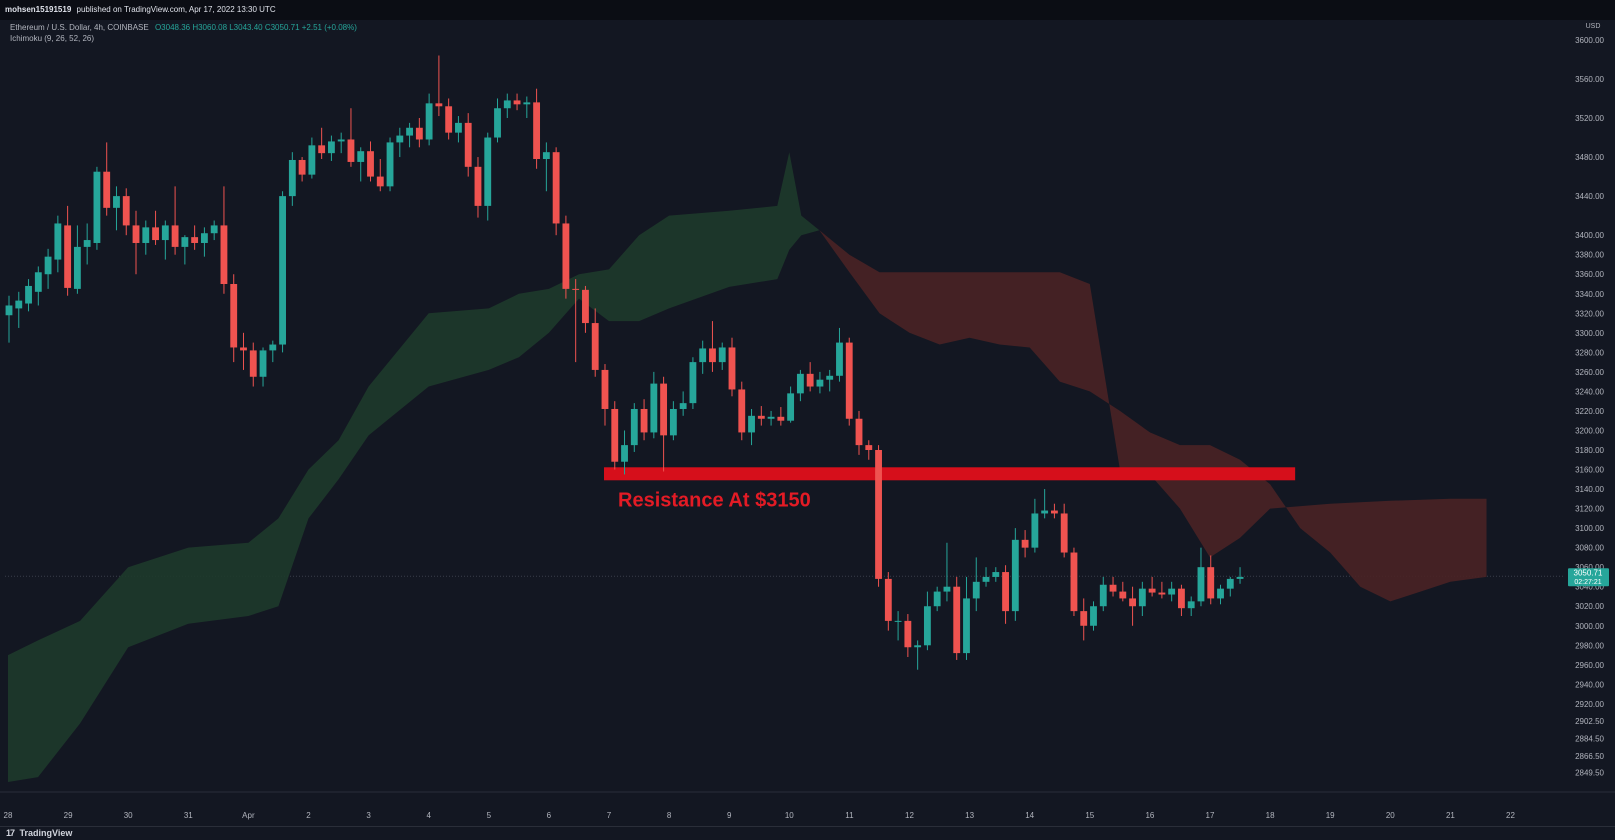 This screenshot has height=840, width=1615. What do you see at coordinates (950, 474) in the screenshot?
I see `resistance-band` at bounding box center [950, 474].